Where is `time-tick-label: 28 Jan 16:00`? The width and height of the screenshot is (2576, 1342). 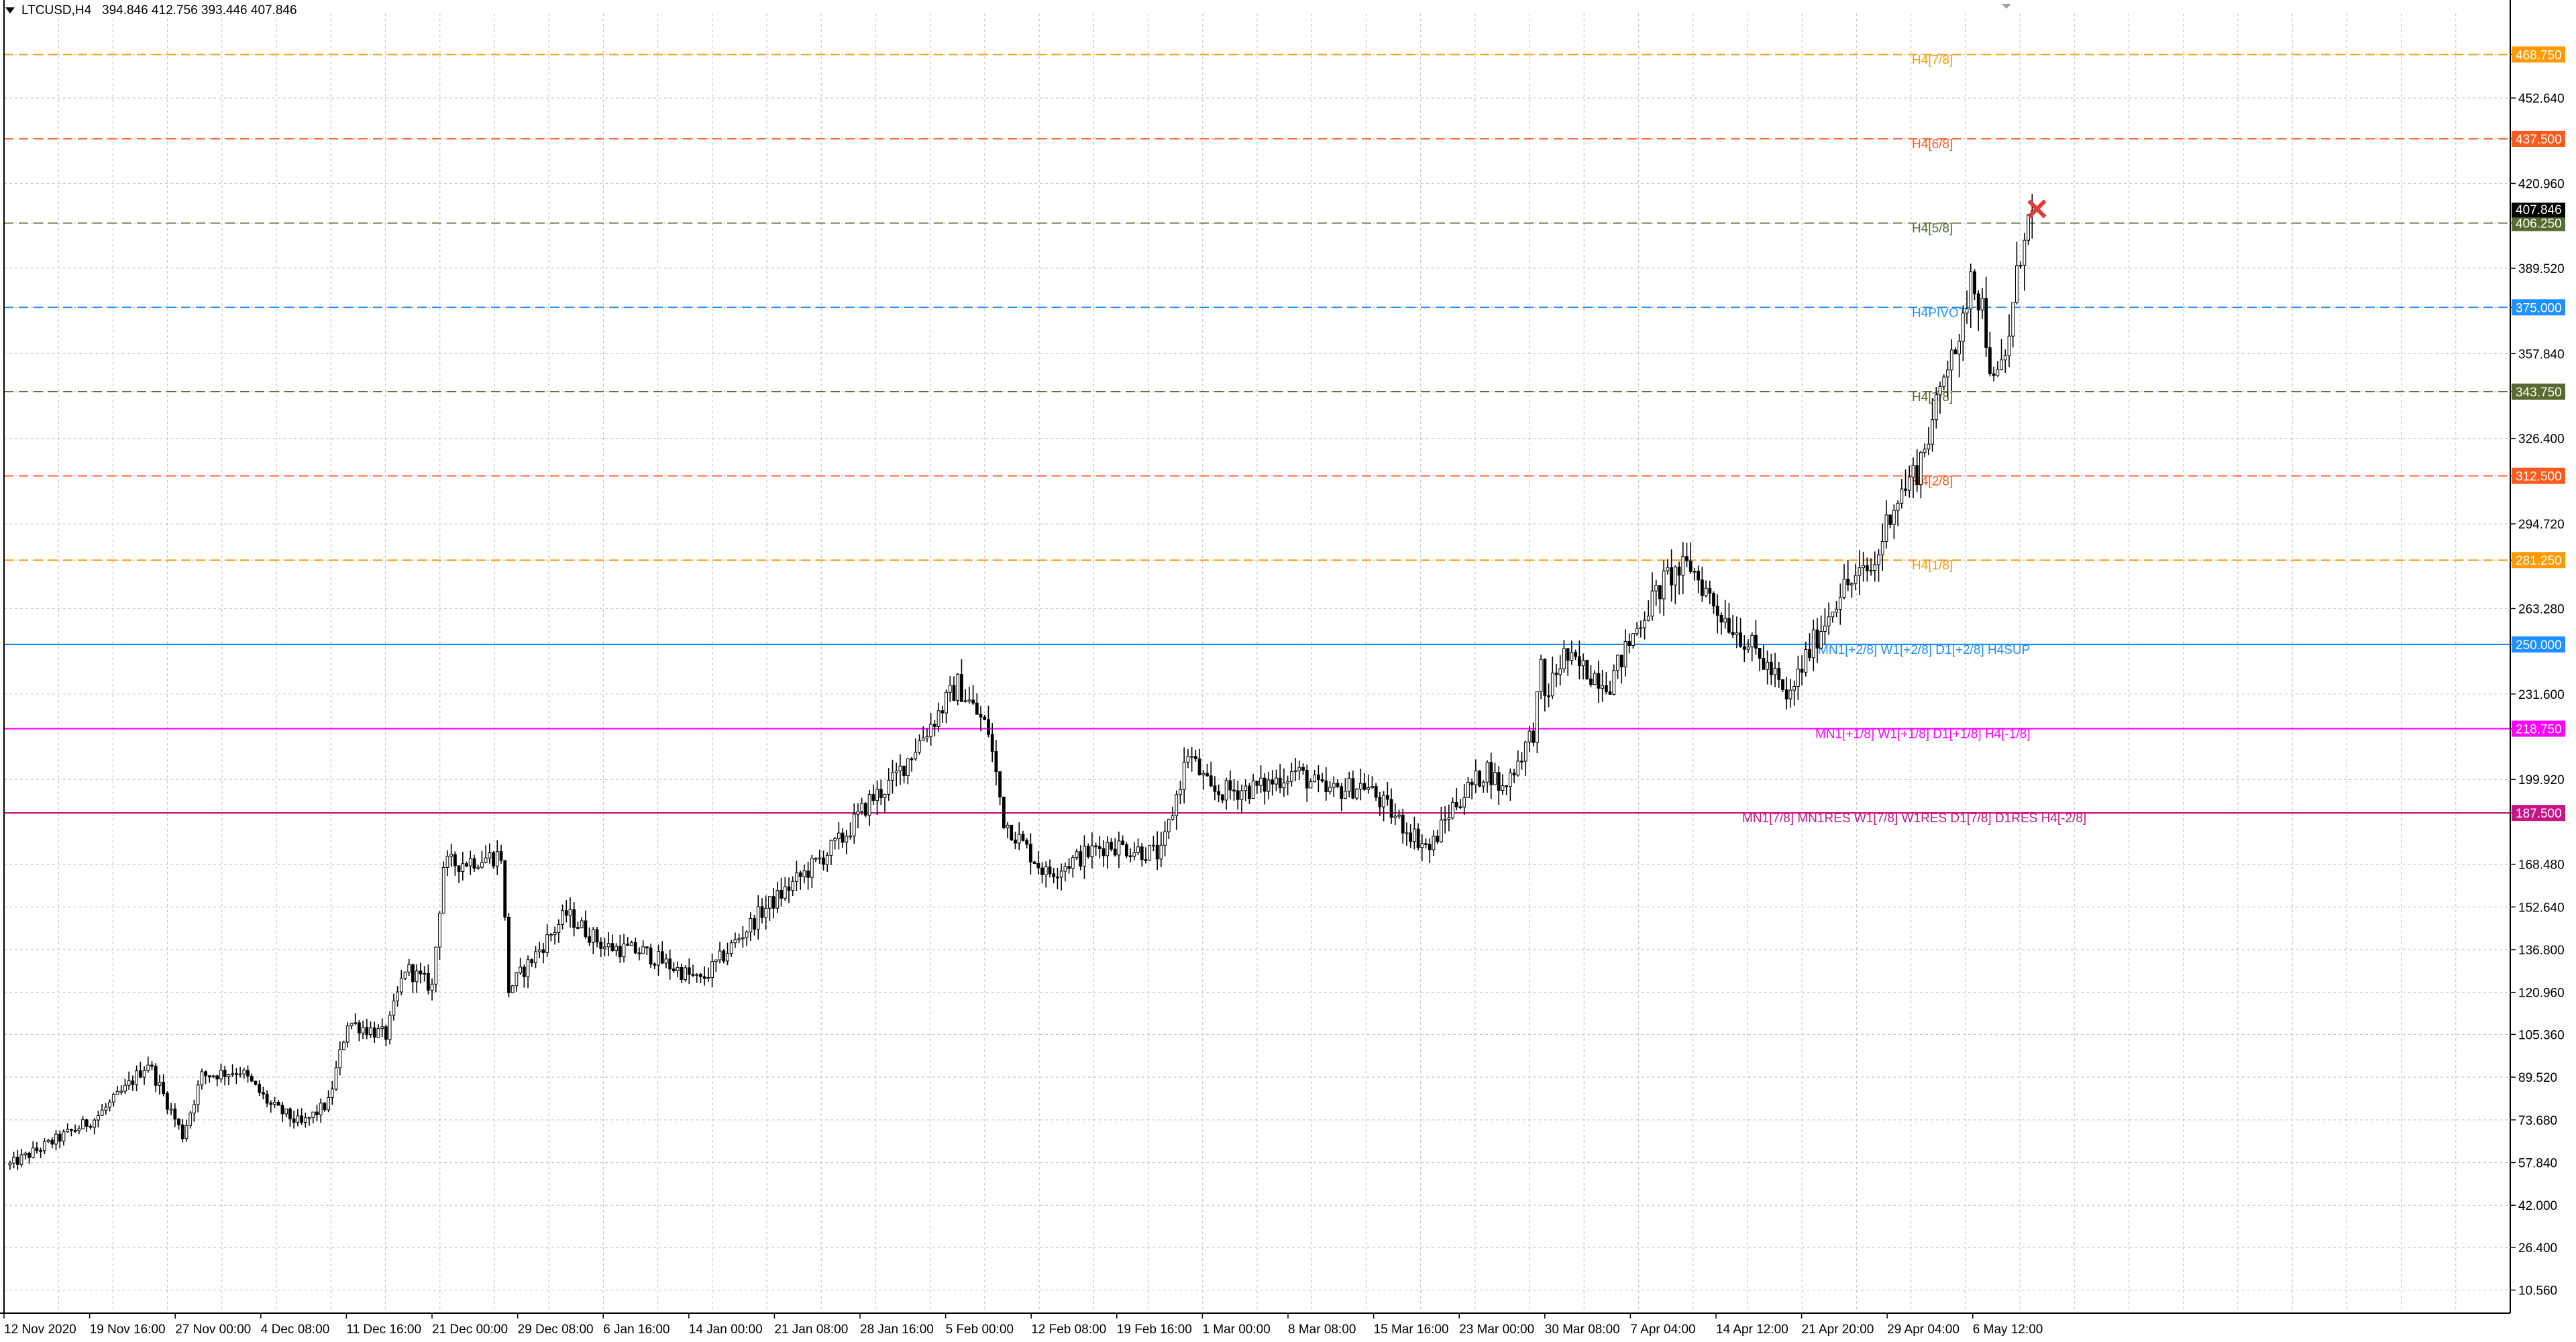 time-tick-label: 28 Jan 16:00 is located at coordinates (897, 1330).